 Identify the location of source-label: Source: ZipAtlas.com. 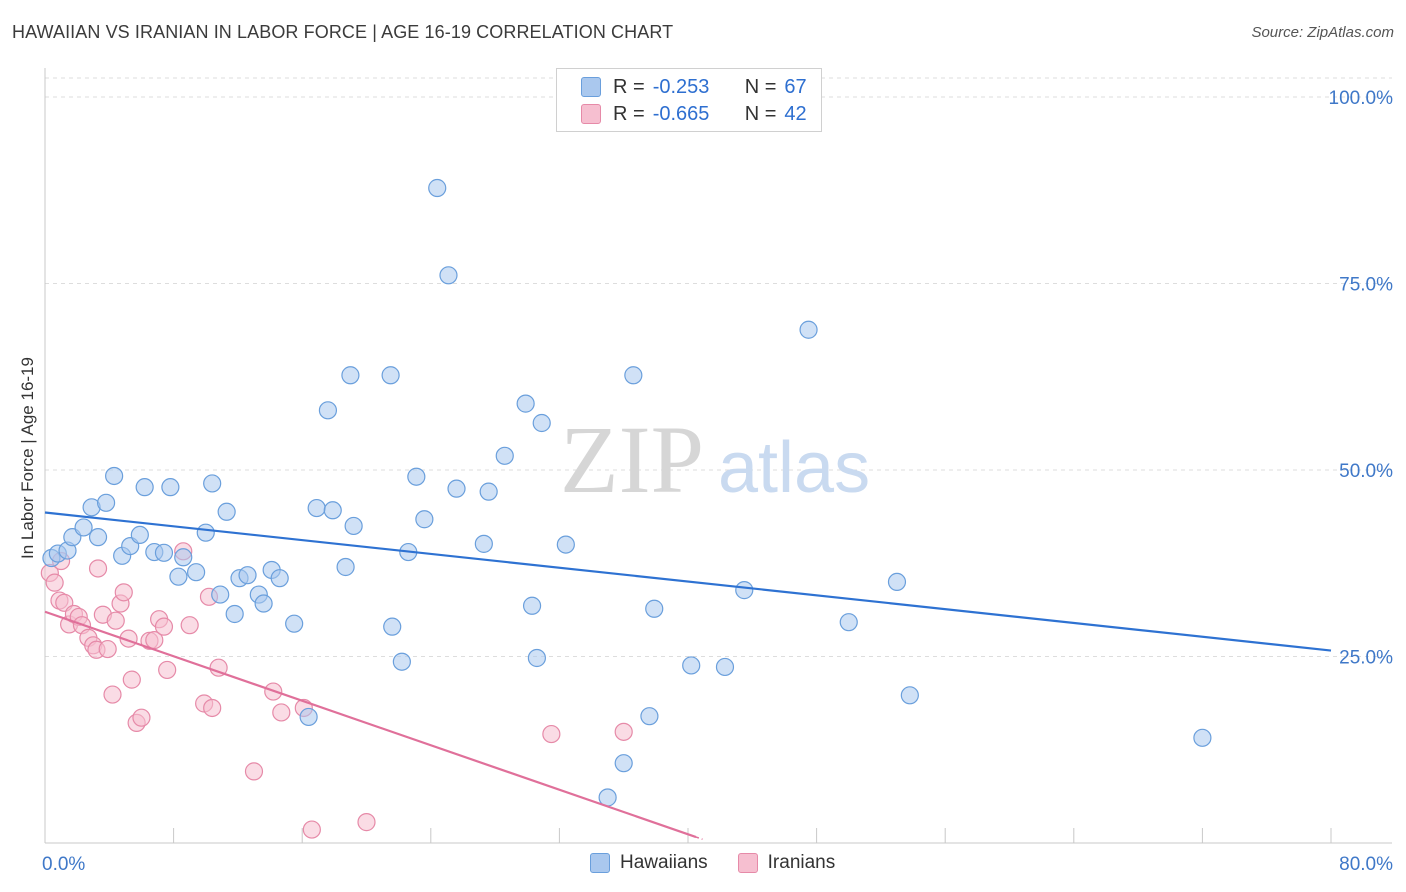
(1322, 32).